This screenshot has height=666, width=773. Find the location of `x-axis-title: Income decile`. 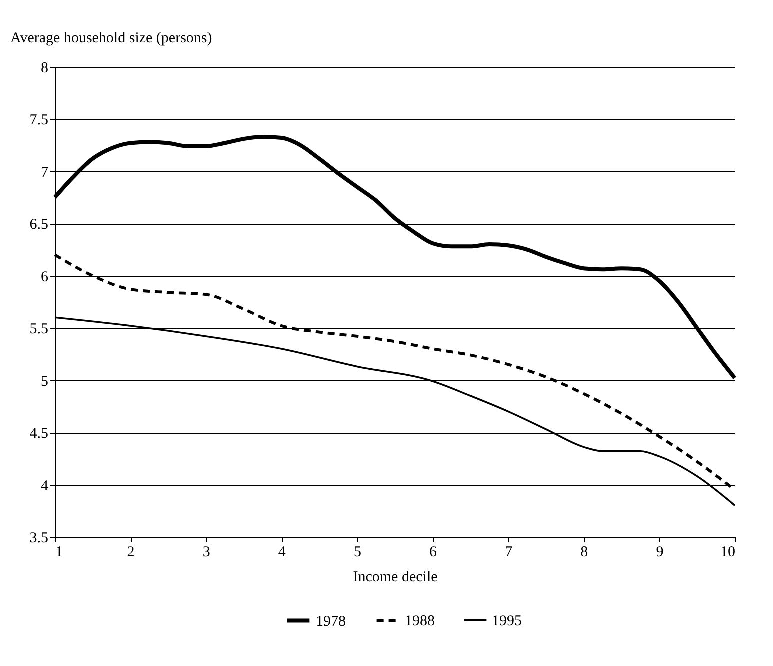

x-axis-title: Income decile is located at coordinates (395, 578).